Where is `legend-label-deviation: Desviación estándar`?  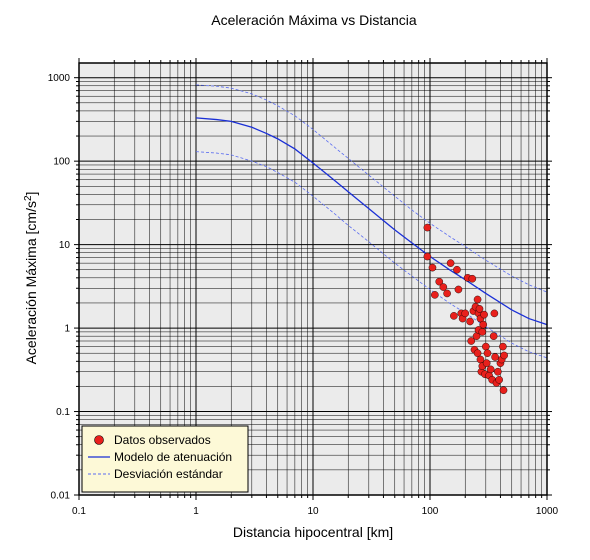 legend-label-deviation: Desviación estándar is located at coordinates (168, 474).